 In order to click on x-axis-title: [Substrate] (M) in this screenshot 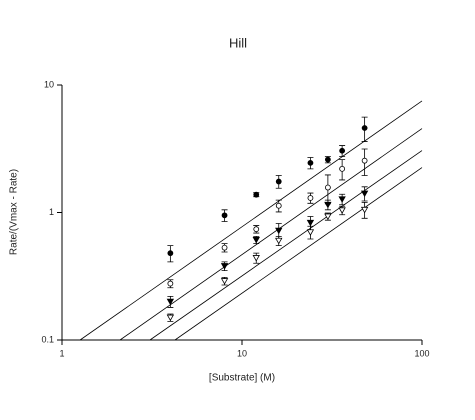, I will do `click(242, 378)`.